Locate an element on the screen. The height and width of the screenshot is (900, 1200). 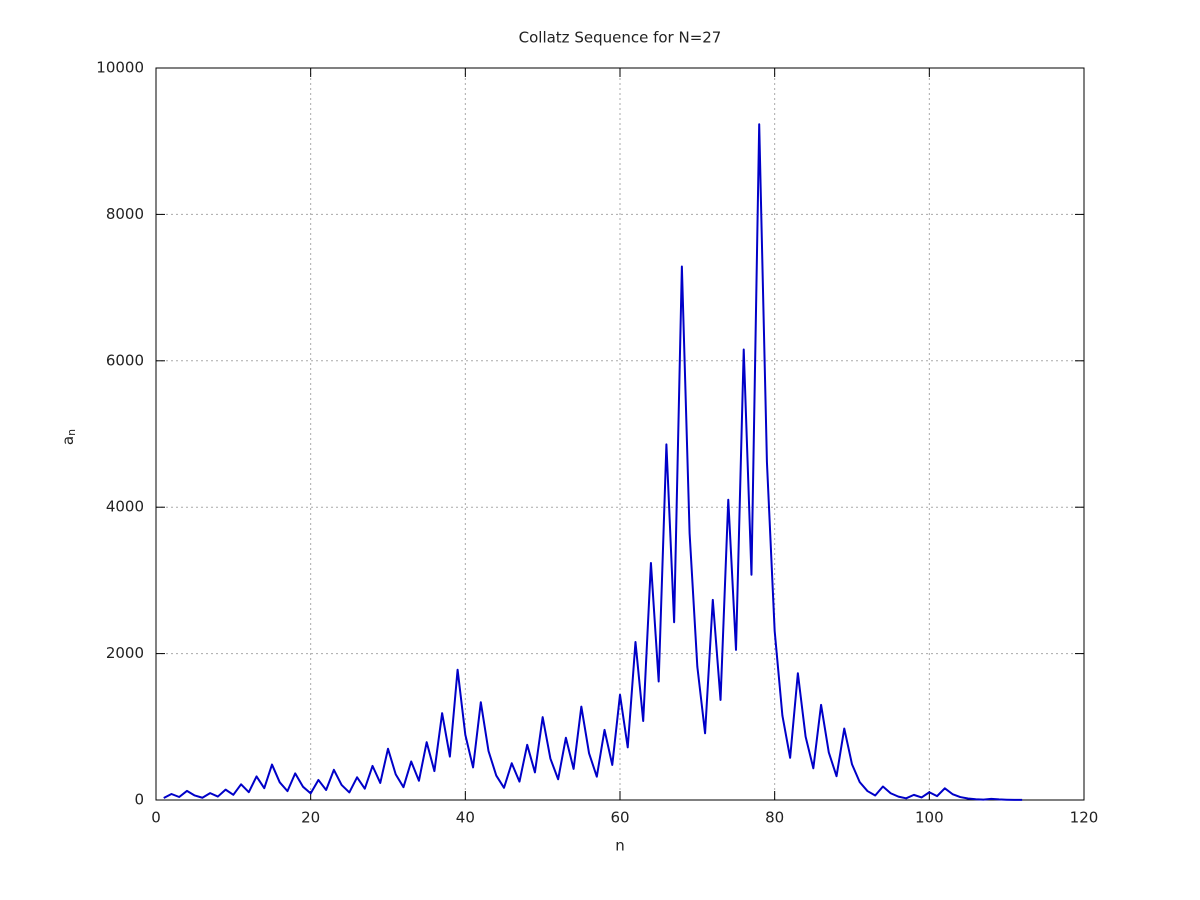
x-axis-label: n is located at coordinates (620, 846).